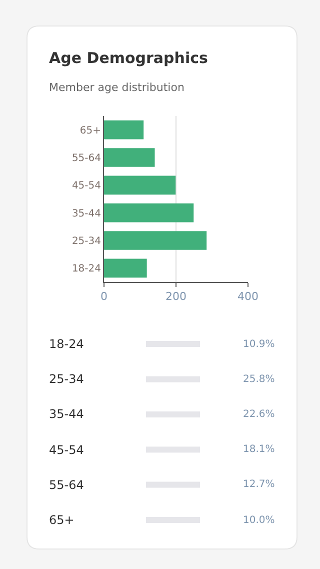 The width and height of the screenshot is (320, 569). What do you see at coordinates (248, 297) in the screenshot?
I see `x-tick-label: 400` at bounding box center [248, 297].